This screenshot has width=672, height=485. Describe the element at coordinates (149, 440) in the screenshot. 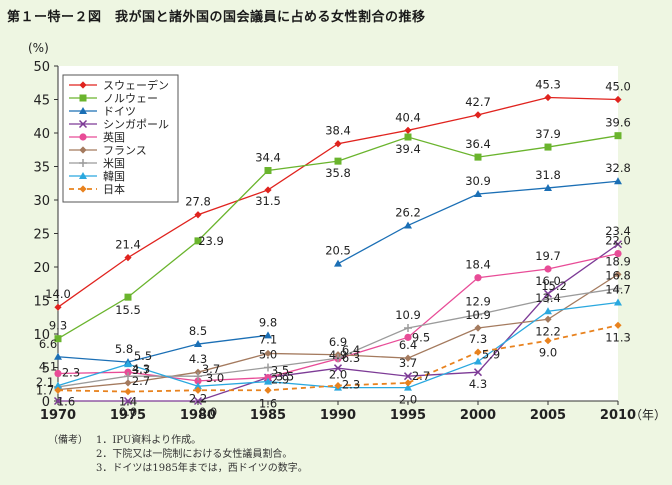

I see `note-item: 1．IPU資料より作成。` at that location.